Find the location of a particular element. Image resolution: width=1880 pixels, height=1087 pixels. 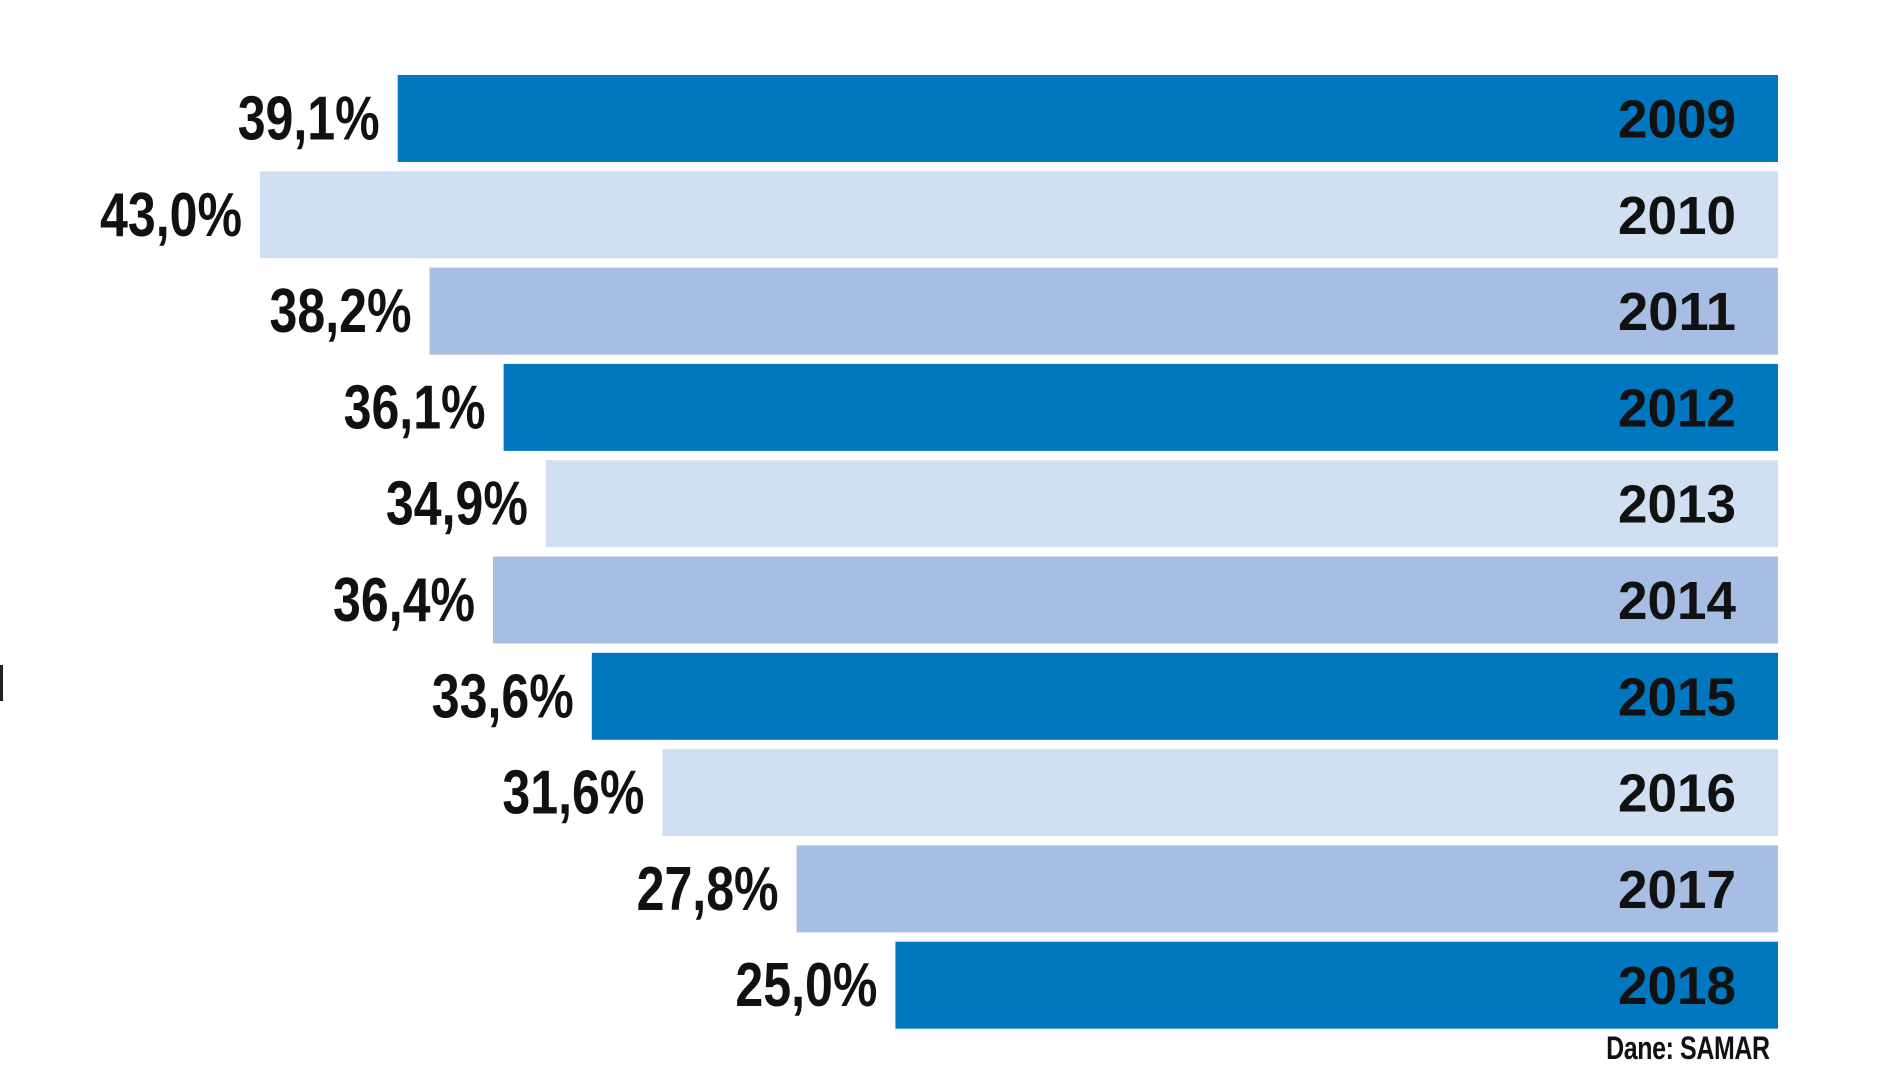

bar-2011 is located at coordinates (1103, 311).